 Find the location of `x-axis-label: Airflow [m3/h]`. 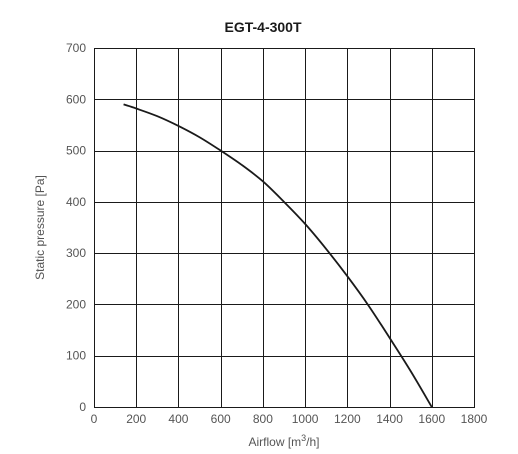

x-axis-label: Airflow [m3/h] is located at coordinates (283, 441).